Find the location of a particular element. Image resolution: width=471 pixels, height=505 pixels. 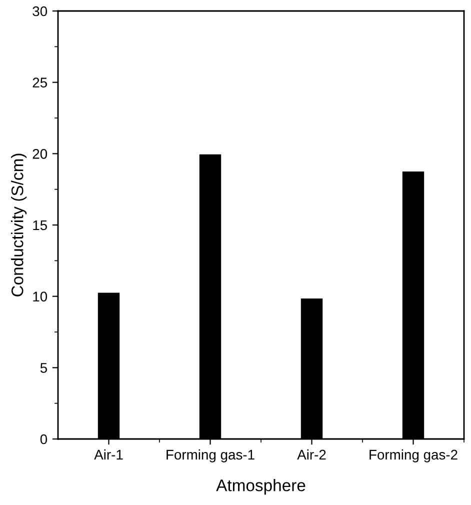

y-tick-label: 0 is located at coordinates (44, 439).